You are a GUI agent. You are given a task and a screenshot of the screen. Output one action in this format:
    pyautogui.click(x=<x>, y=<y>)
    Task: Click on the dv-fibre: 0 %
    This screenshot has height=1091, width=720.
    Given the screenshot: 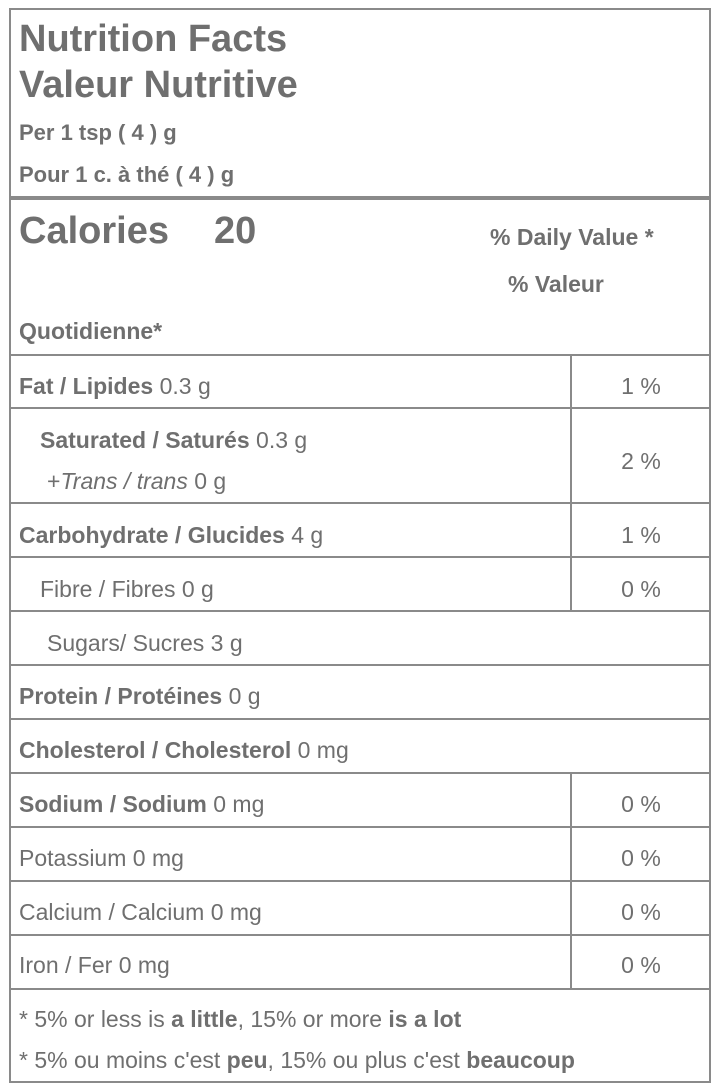 What is the action you would take?
    pyautogui.click(x=641, y=589)
    